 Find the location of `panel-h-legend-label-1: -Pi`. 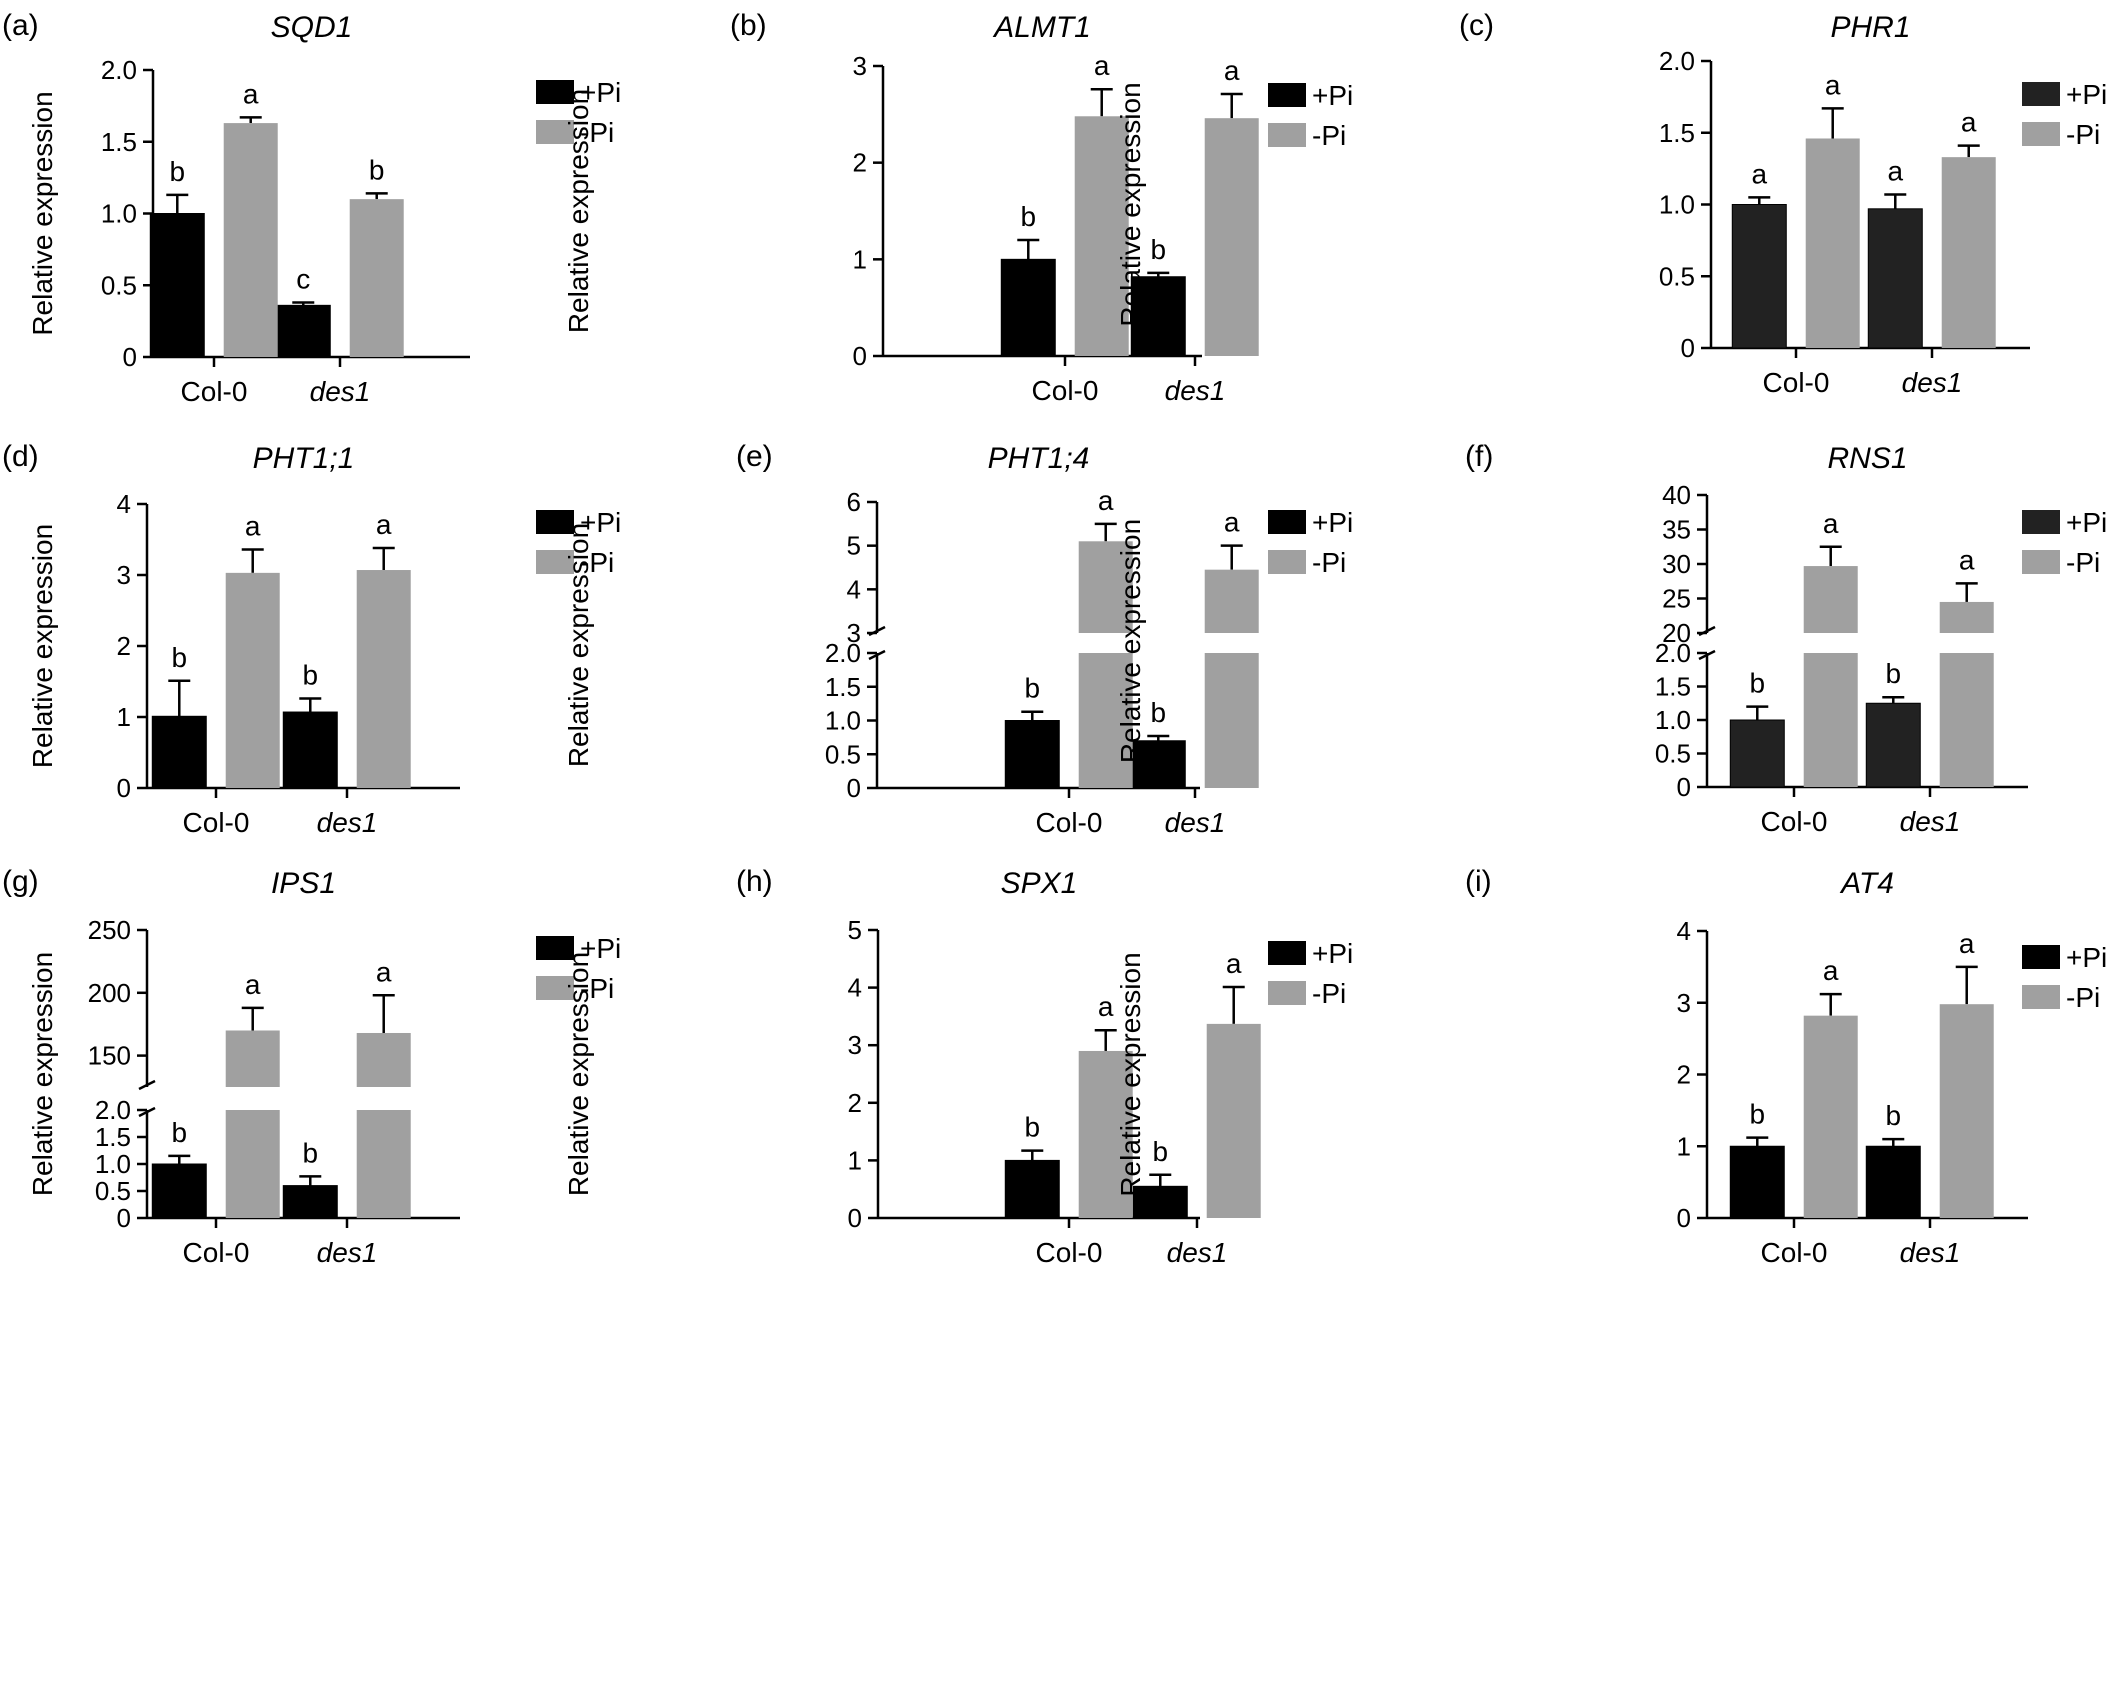

panel-h-legend-label-1: -Pi is located at coordinates (1329, 993).